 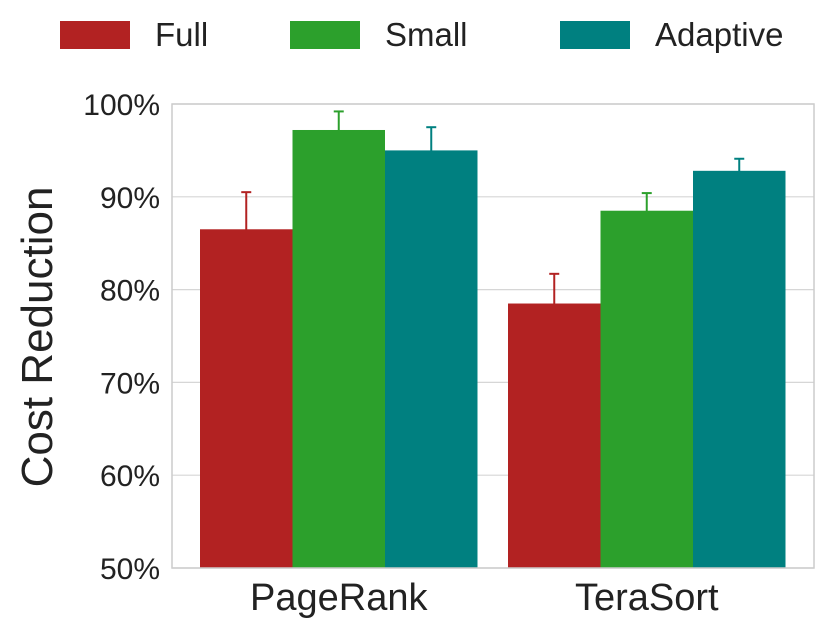 I want to click on error-bar-adaptive-pagerank, so click(x=431, y=150).